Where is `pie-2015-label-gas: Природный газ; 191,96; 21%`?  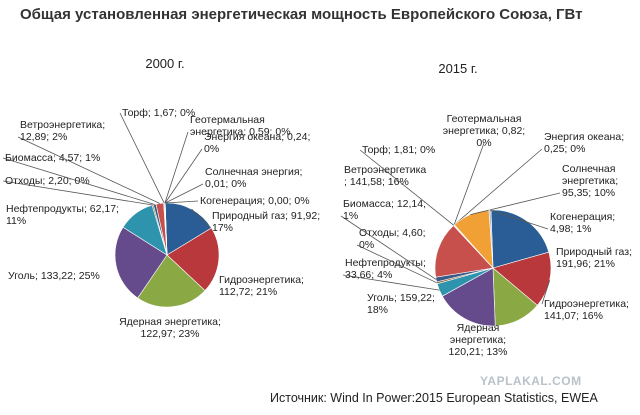
pie-2015-label-gas: Природный газ; 191,96; 21% is located at coordinates (594, 258).